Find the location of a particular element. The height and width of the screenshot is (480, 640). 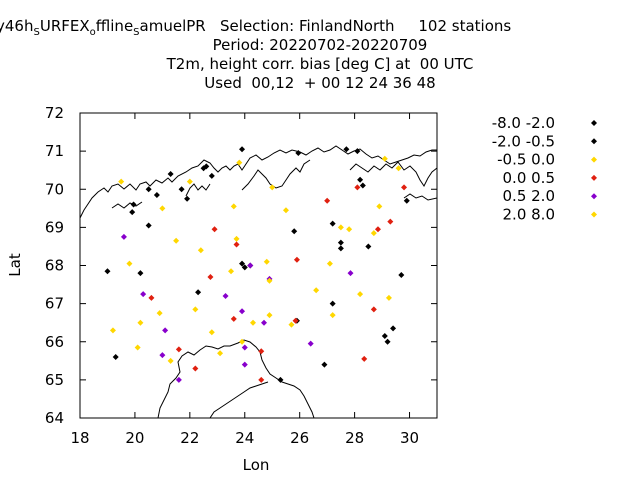

y-tick-label: 72 is located at coordinates (54, 113).